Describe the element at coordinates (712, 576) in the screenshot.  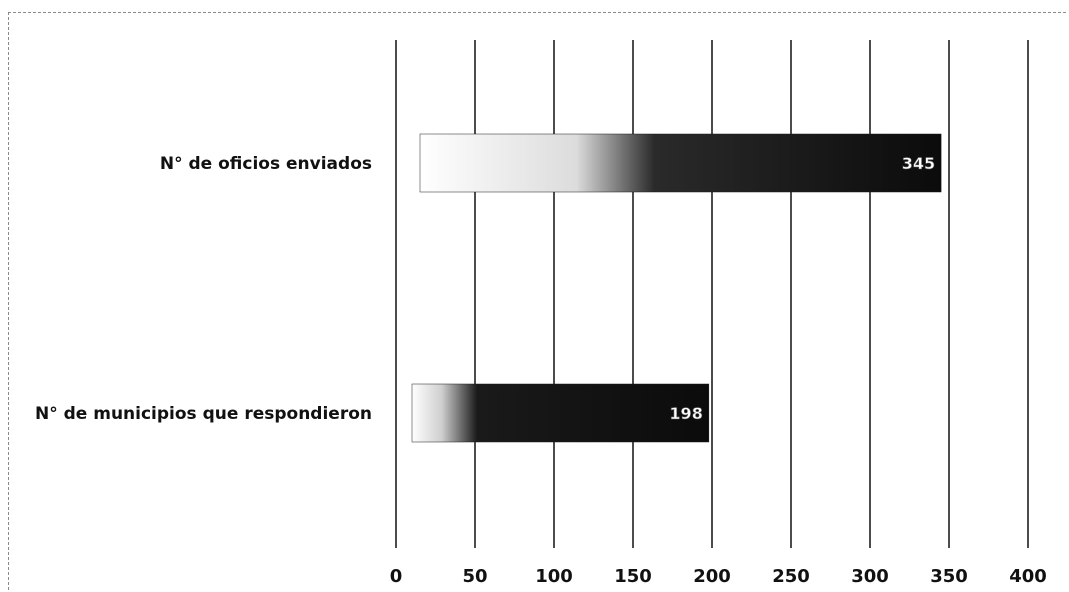
I see `x-tick-label-200: 200` at that location.